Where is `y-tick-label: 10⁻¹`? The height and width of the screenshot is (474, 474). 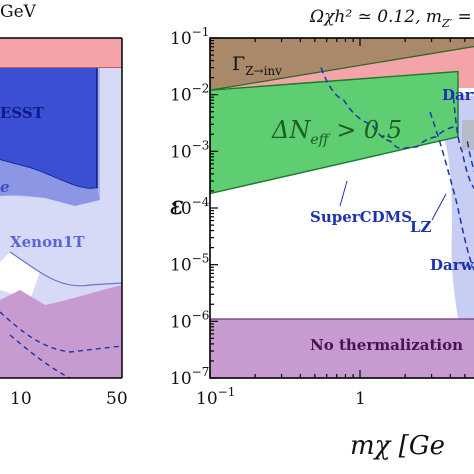
y-tick-label: 10⁻¹ is located at coordinates (189, 37).